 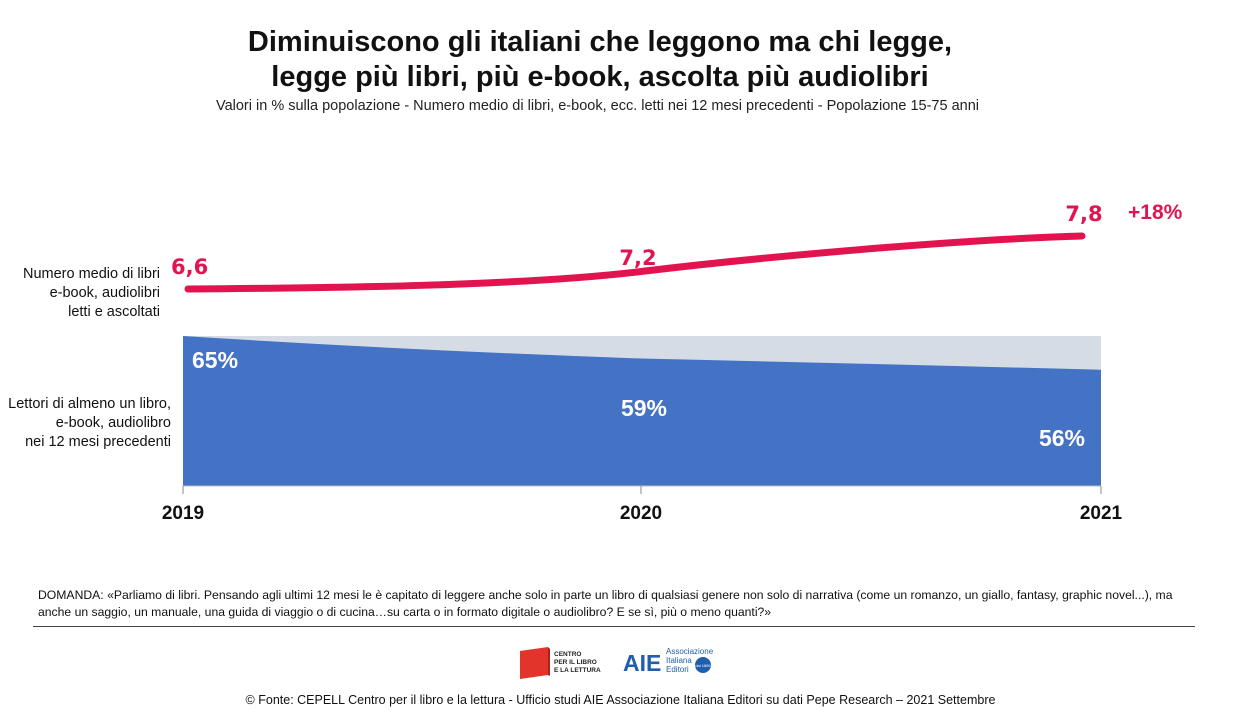 What do you see at coordinates (644, 408) in the screenshot?
I see `readers-data-label: 59%` at bounding box center [644, 408].